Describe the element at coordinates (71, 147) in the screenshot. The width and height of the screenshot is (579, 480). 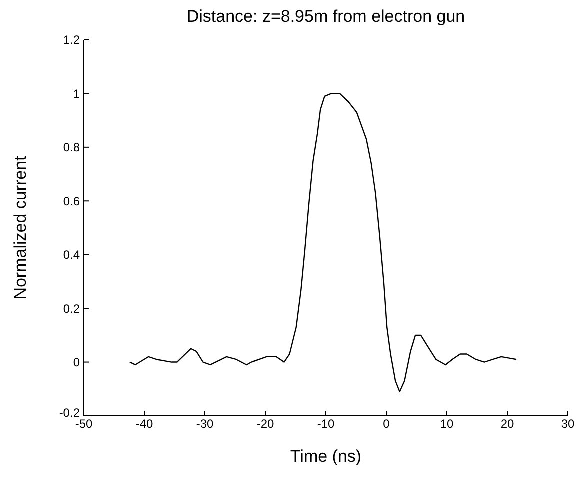
I see `y-tick-label: 0.8` at that location.